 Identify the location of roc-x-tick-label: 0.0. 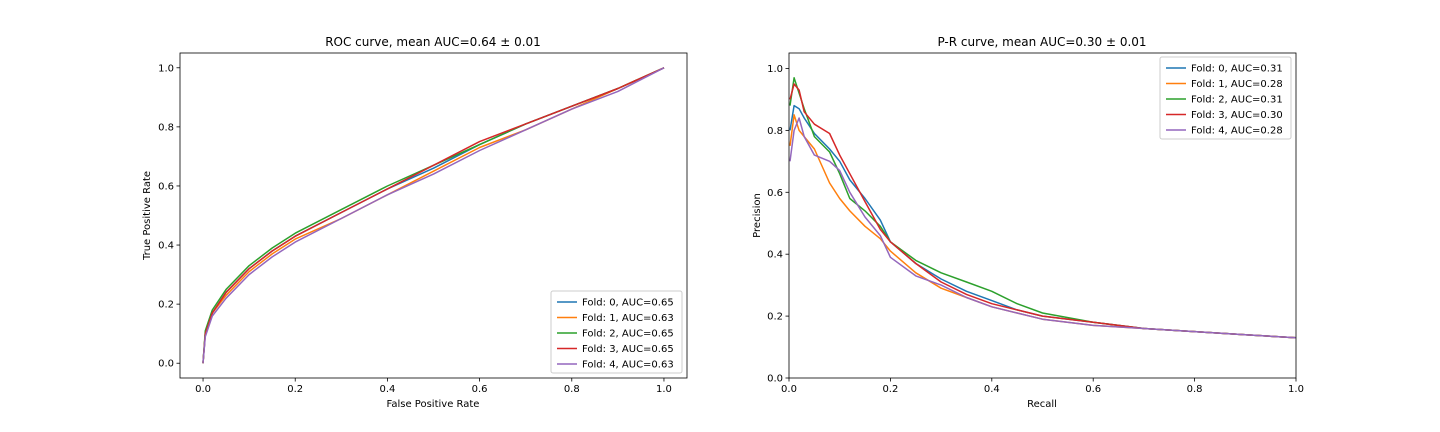
(203, 389).